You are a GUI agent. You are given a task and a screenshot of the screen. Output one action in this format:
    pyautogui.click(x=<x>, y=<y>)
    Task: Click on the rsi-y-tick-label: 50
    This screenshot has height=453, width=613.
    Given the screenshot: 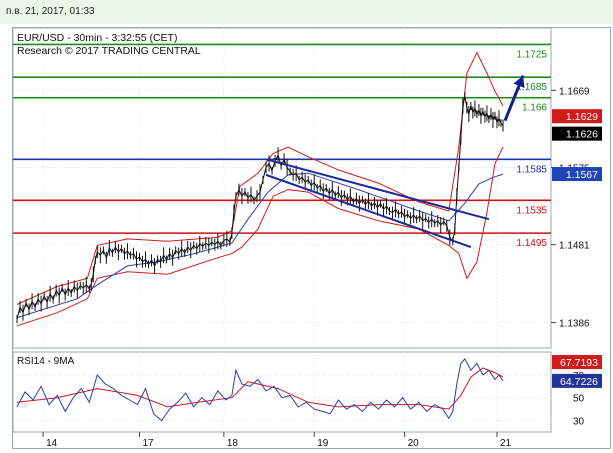 What is the action you would take?
    pyautogui.click(x=579, y=399)
    